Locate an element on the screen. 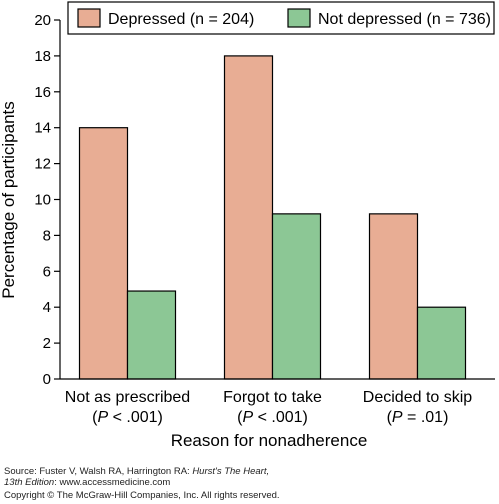  legend-box is located at coordinates (281, 18).